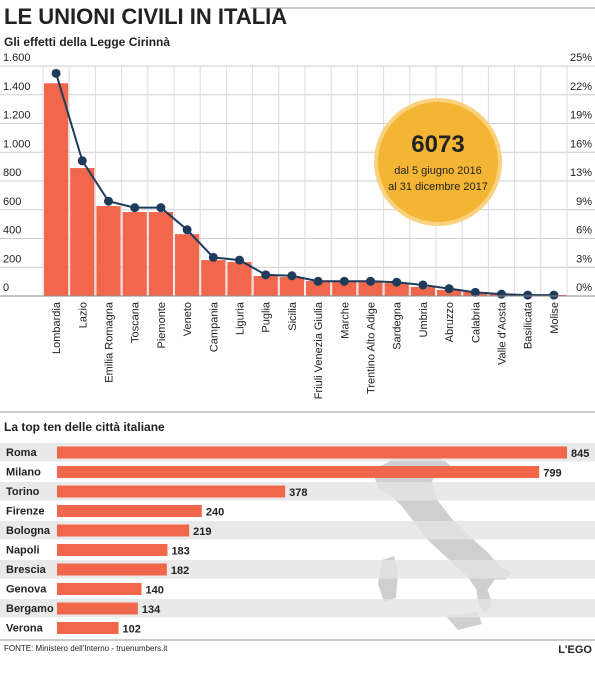  Describe the element at coordinates (25, 629) in the screenshot. I see `row-label: Verona` at that location.